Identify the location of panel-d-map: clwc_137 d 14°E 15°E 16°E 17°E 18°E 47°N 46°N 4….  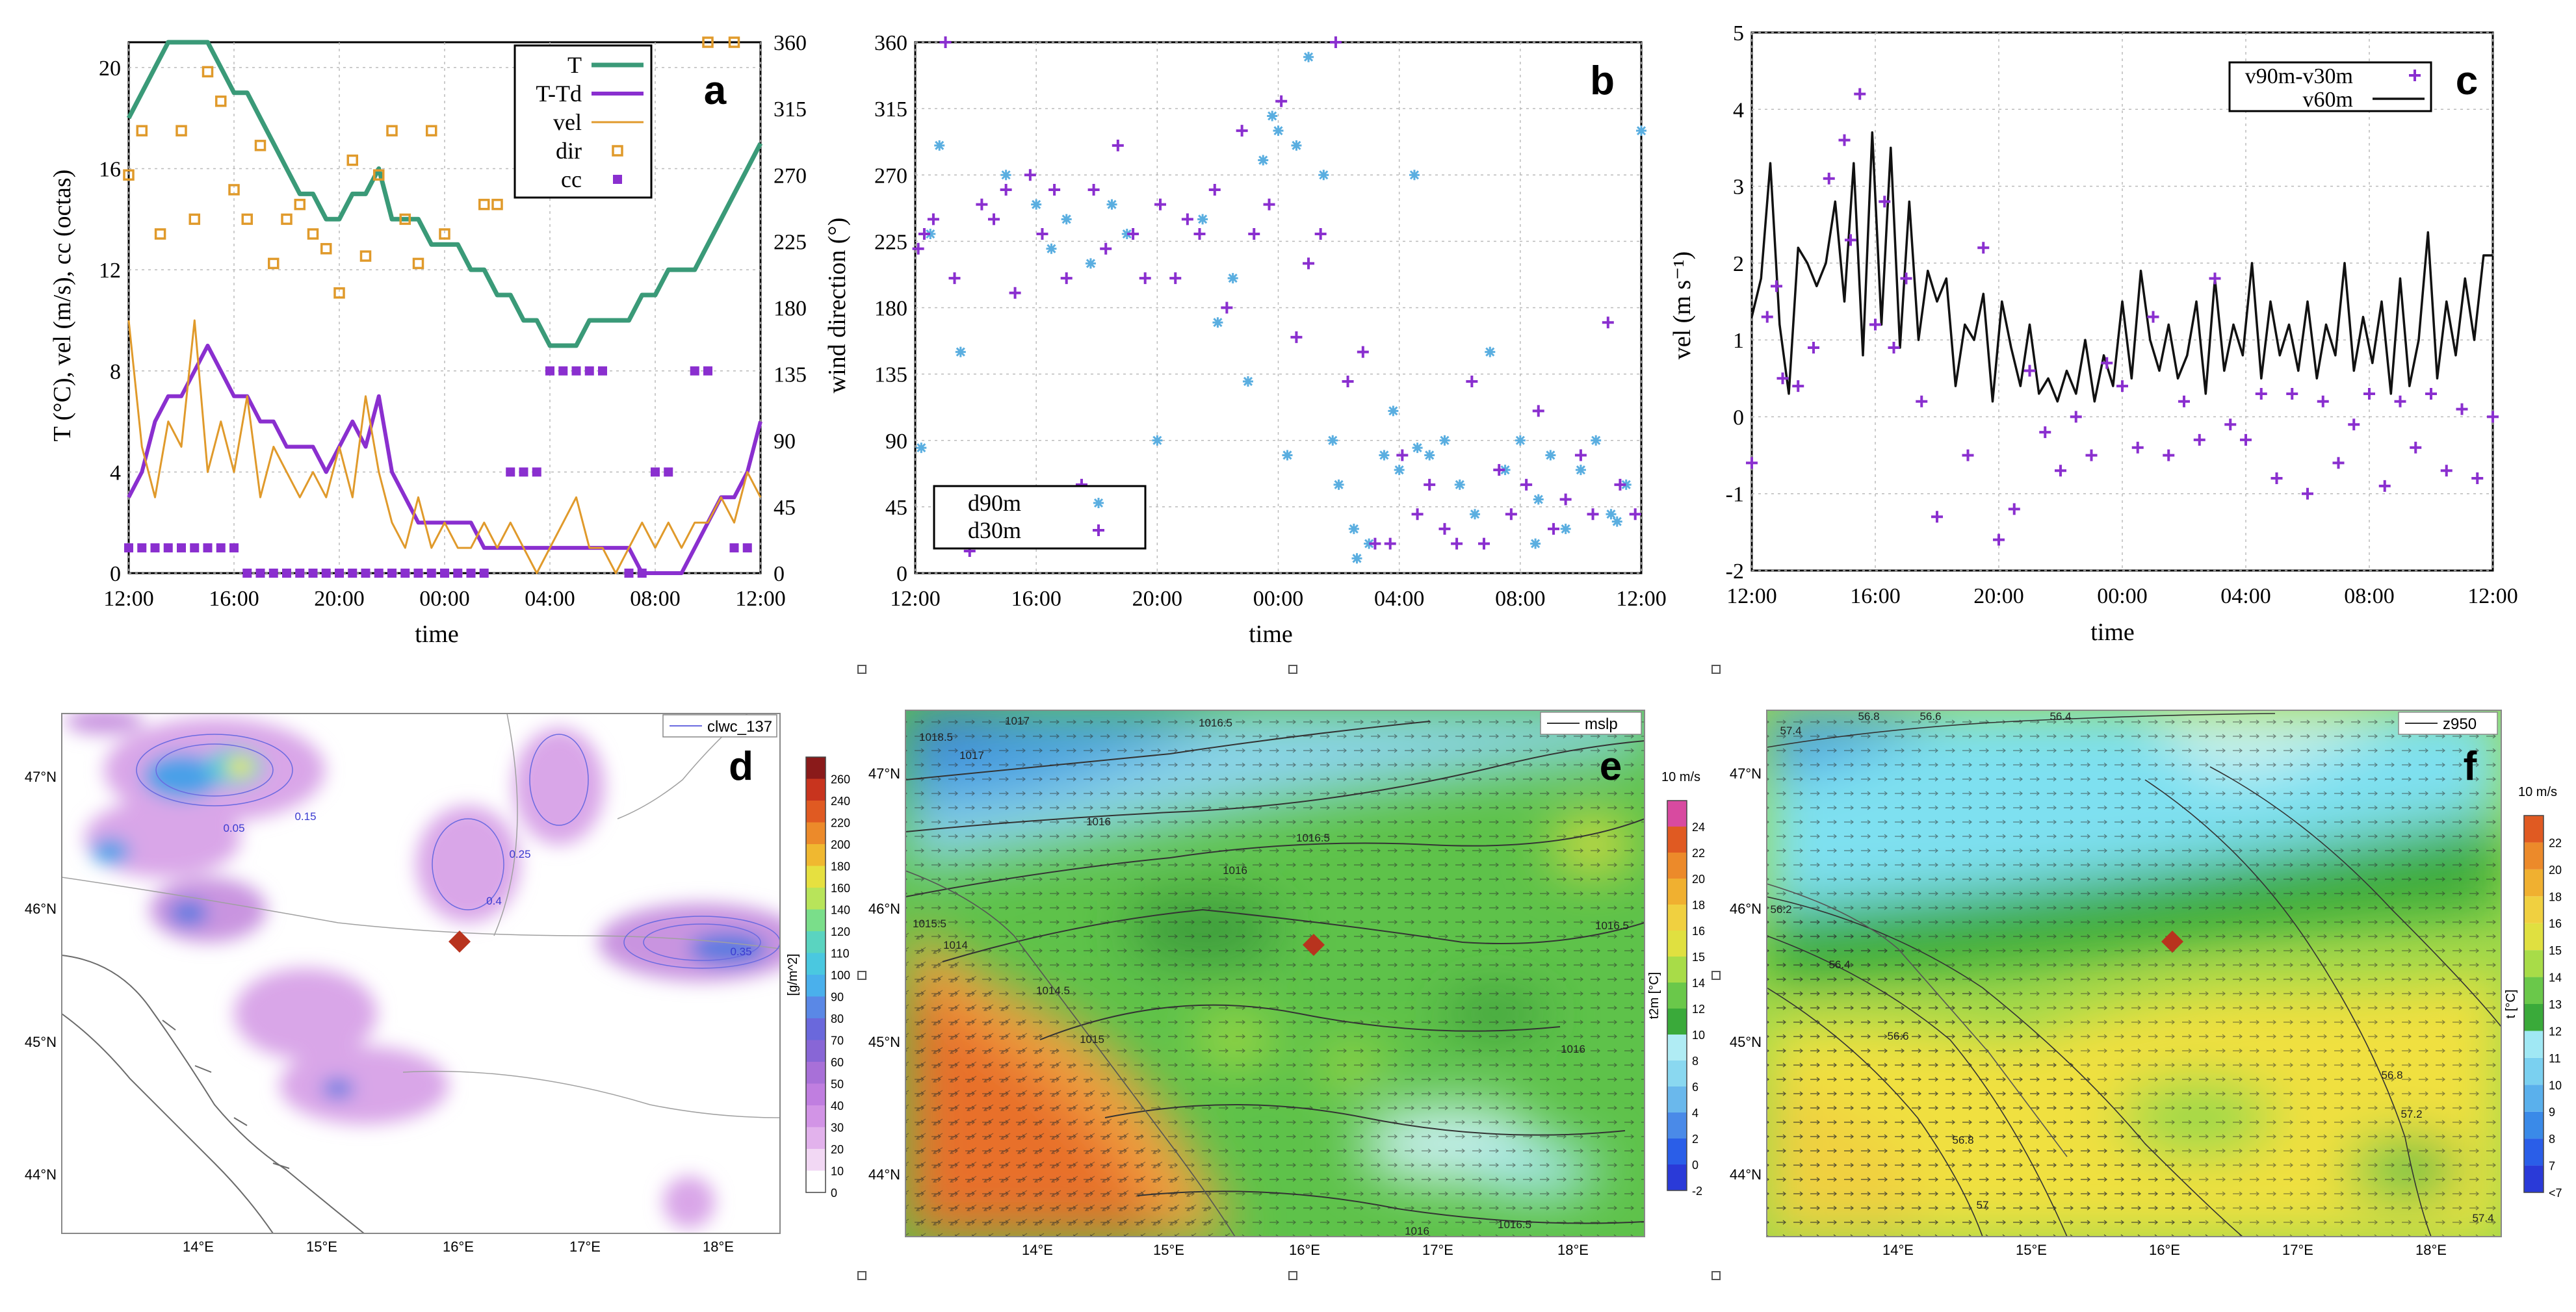
(437, 984).